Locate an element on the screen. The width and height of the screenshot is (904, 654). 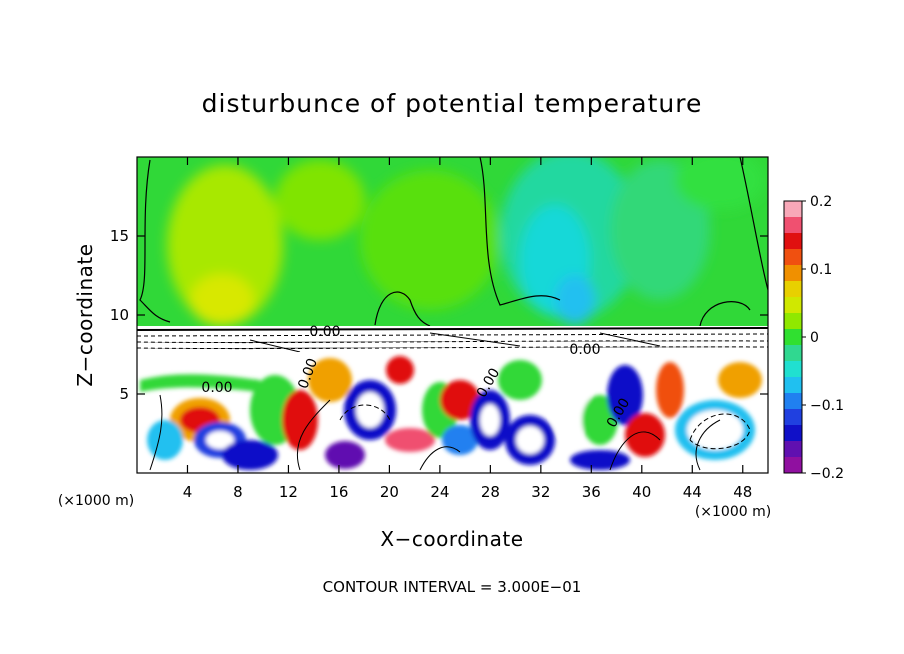
colorbar-tick-label: 0.2 is located at coordinates (821, 202).